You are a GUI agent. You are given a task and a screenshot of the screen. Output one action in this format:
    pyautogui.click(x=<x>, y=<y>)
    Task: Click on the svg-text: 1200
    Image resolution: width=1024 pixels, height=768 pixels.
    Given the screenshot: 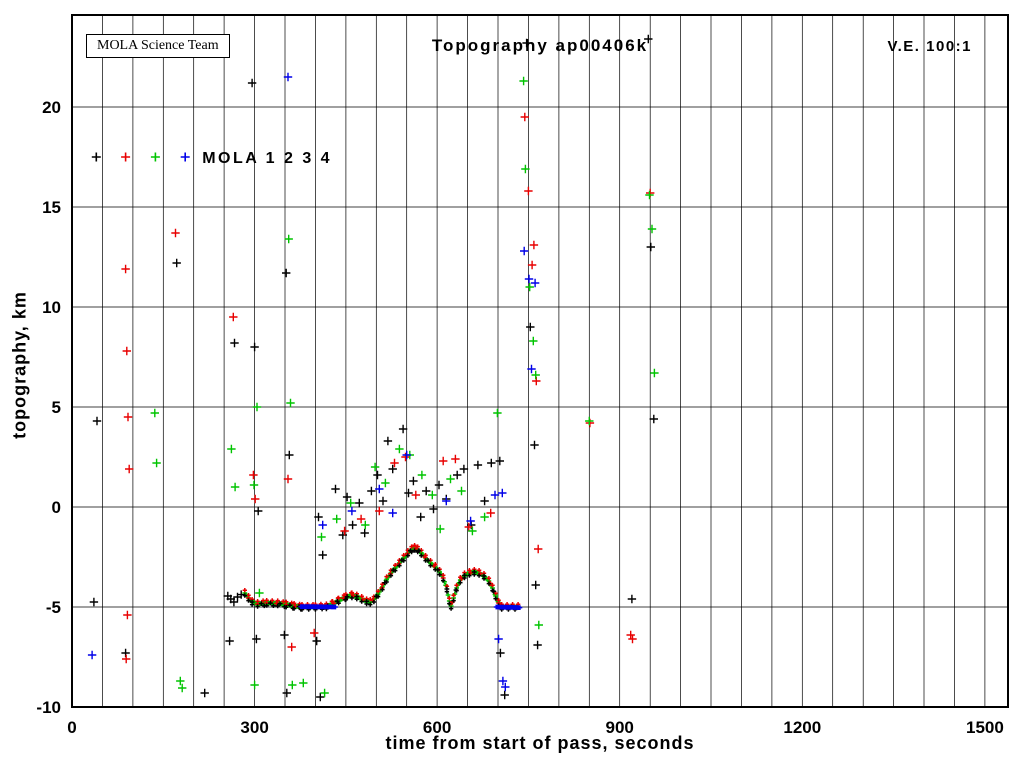 What is the action you would take?
    pyautogui.click(x=802, y=727)
    